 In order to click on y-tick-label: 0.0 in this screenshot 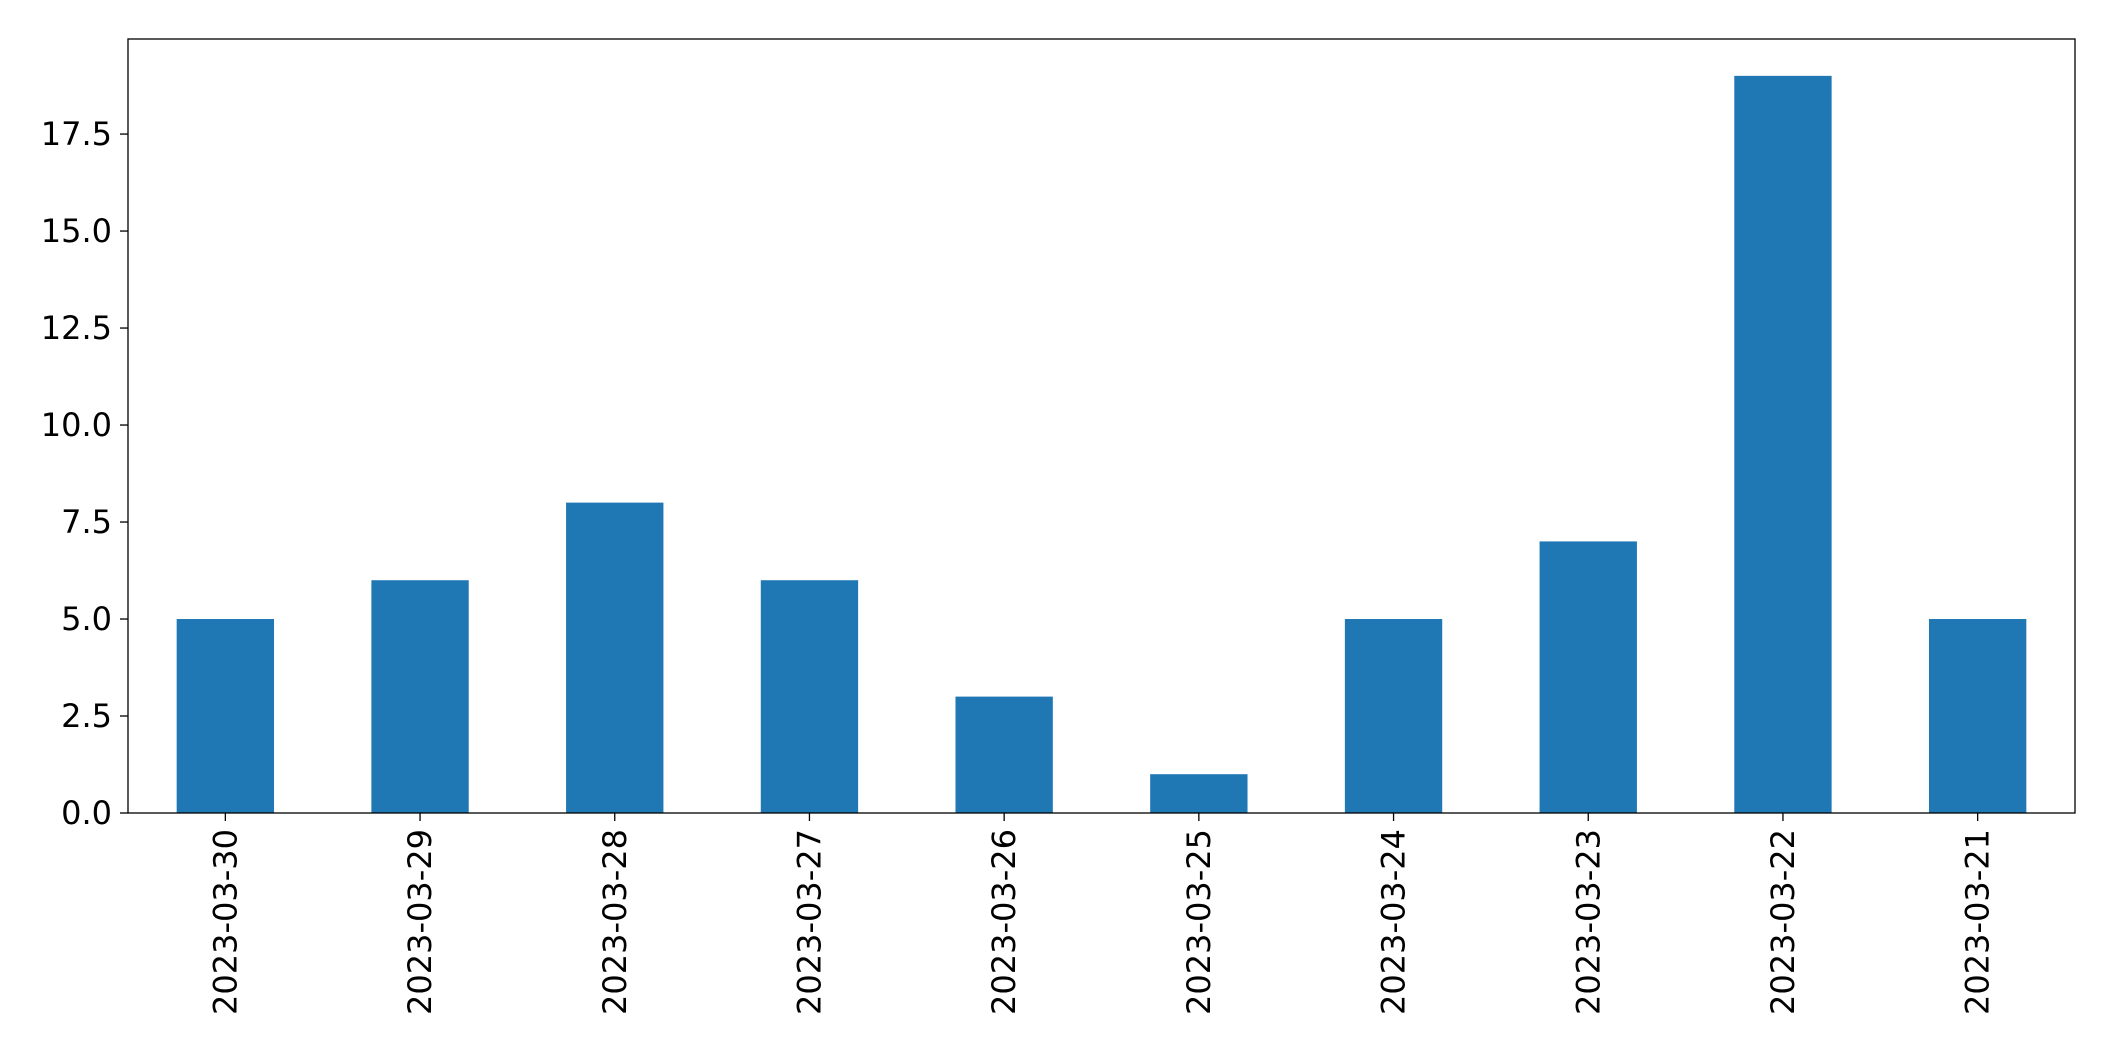, I will do `click(86, 813)`.